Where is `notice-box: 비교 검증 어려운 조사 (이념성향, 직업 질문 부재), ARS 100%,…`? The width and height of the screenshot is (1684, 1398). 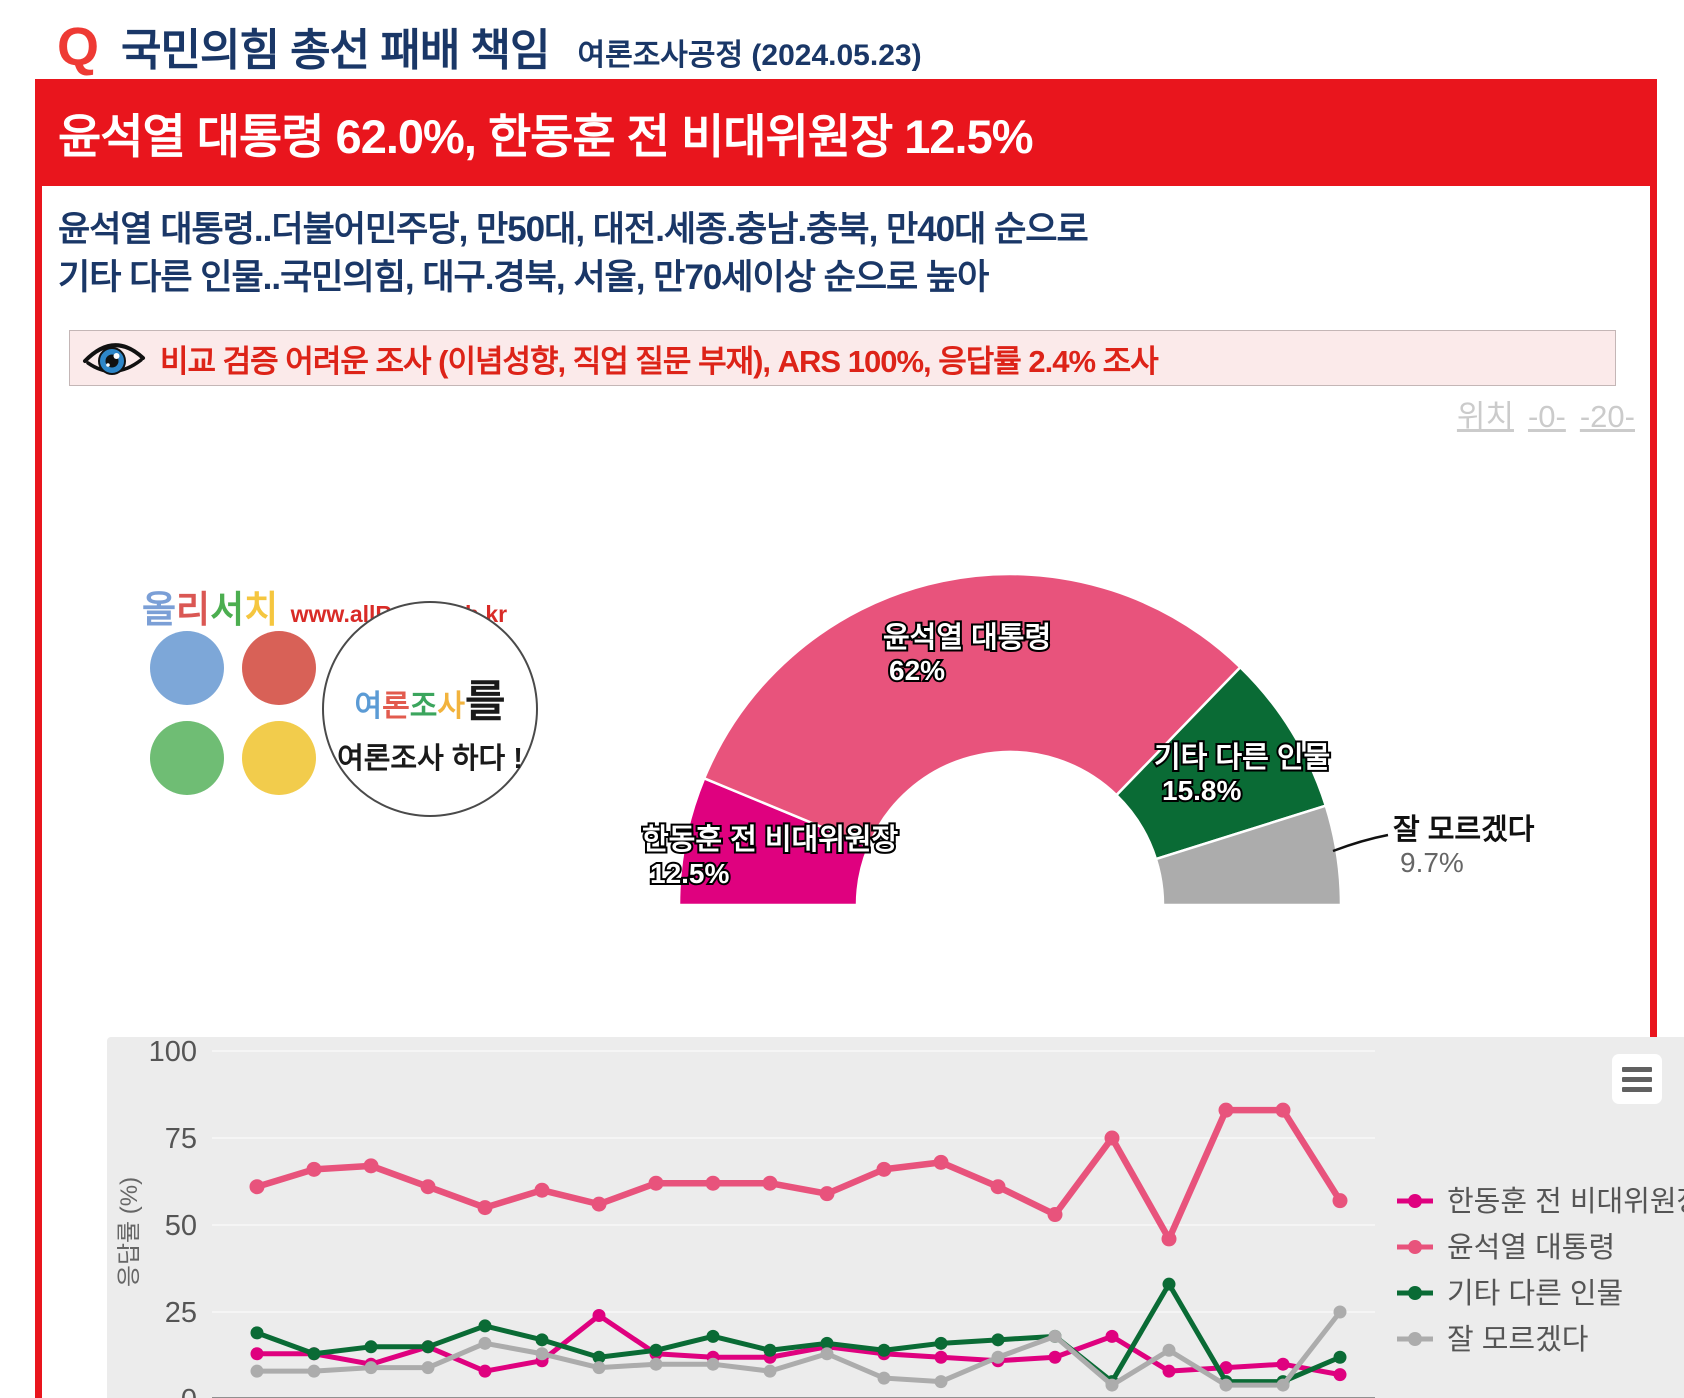 notice-box: 비교 검증 어려운 조사 (이념성향, 직업 질문 부재), ARS 100%,… is located at coordinates (842, 358).